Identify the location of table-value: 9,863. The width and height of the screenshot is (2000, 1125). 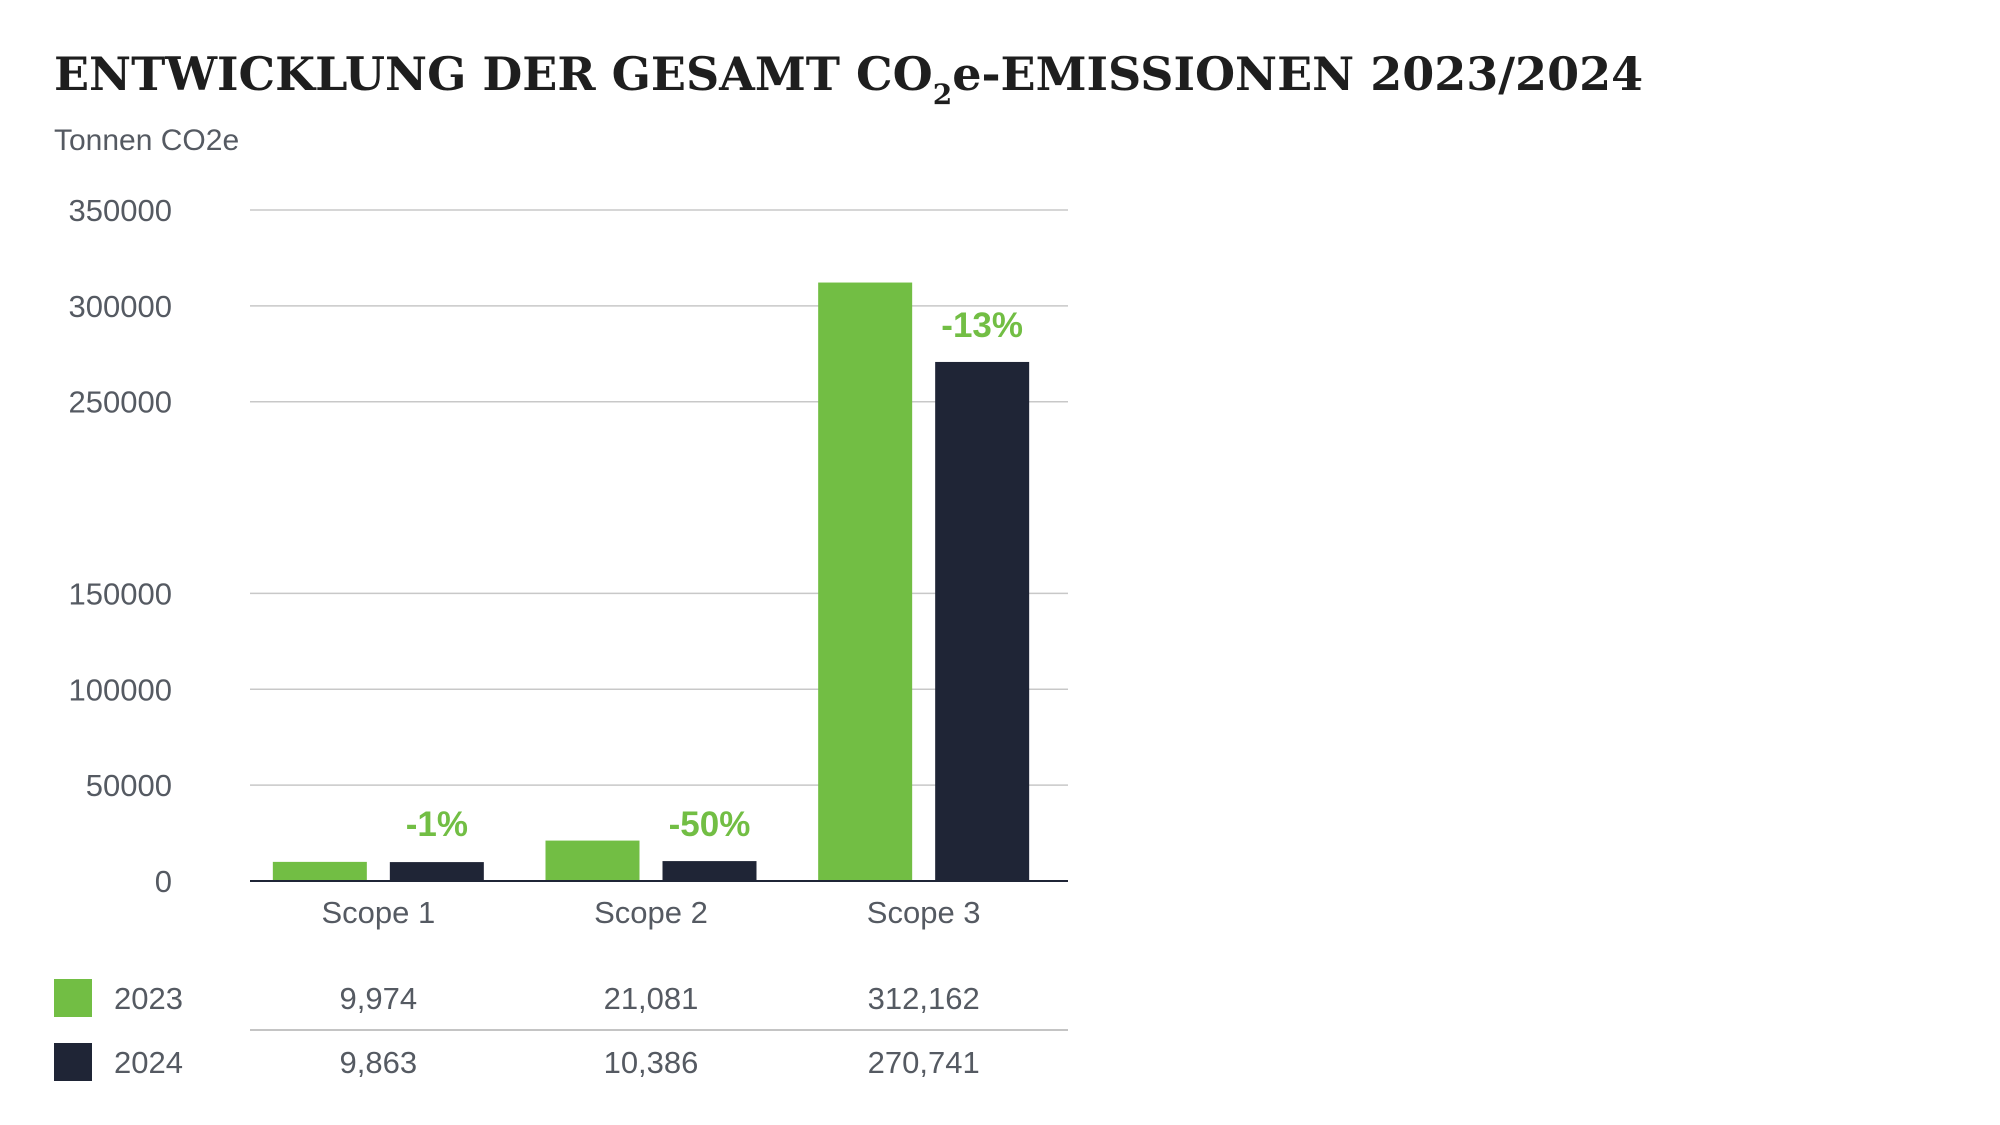
(379, 1062).